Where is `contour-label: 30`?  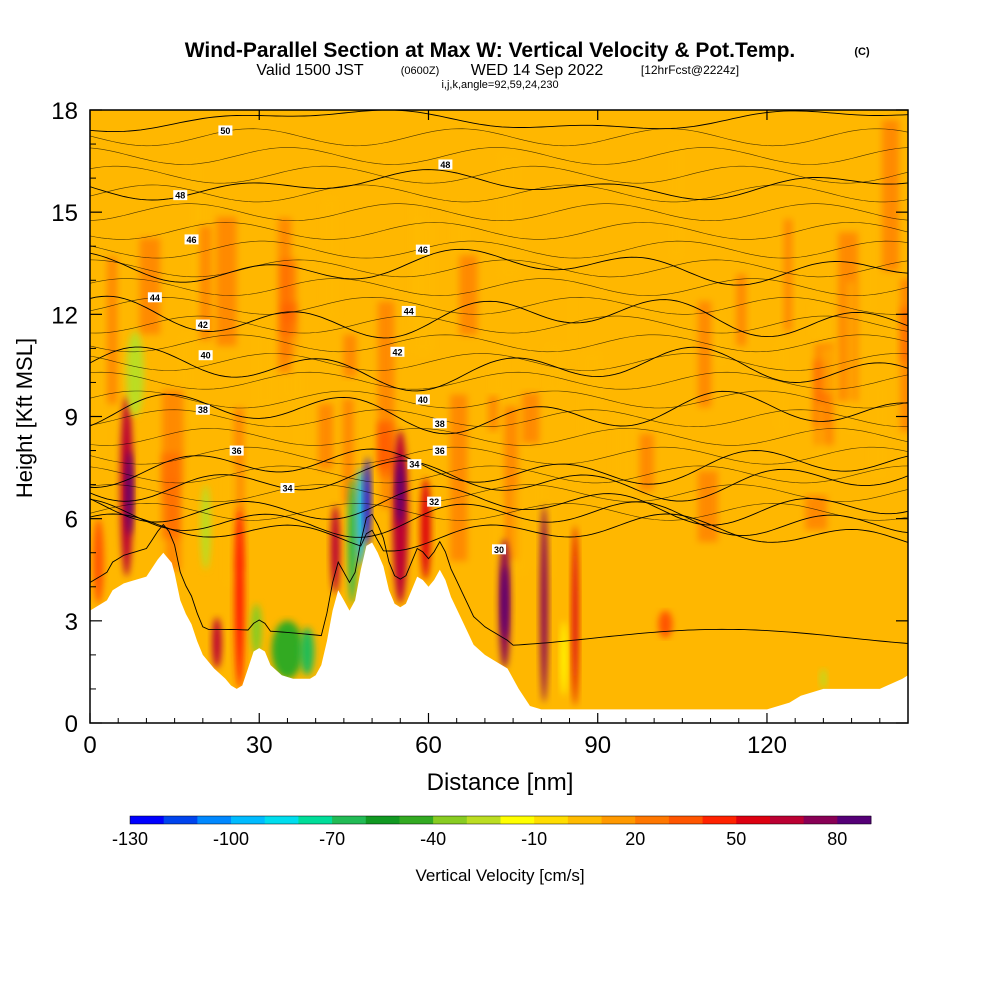
contour-label: 30 is located at coordinates (499, 550).